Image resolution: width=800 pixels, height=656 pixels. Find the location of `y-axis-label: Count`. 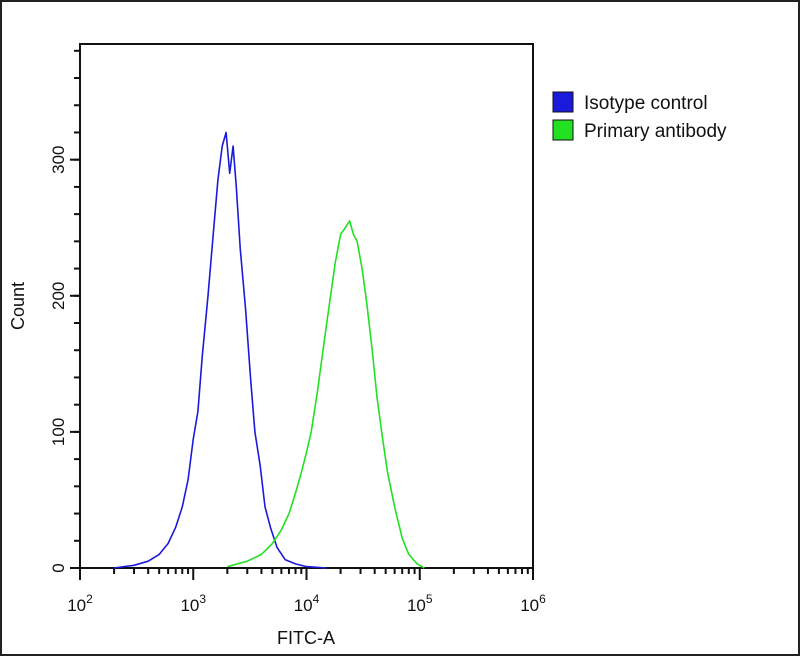

y-axis-label: Count is located at coordinates (18, 306).